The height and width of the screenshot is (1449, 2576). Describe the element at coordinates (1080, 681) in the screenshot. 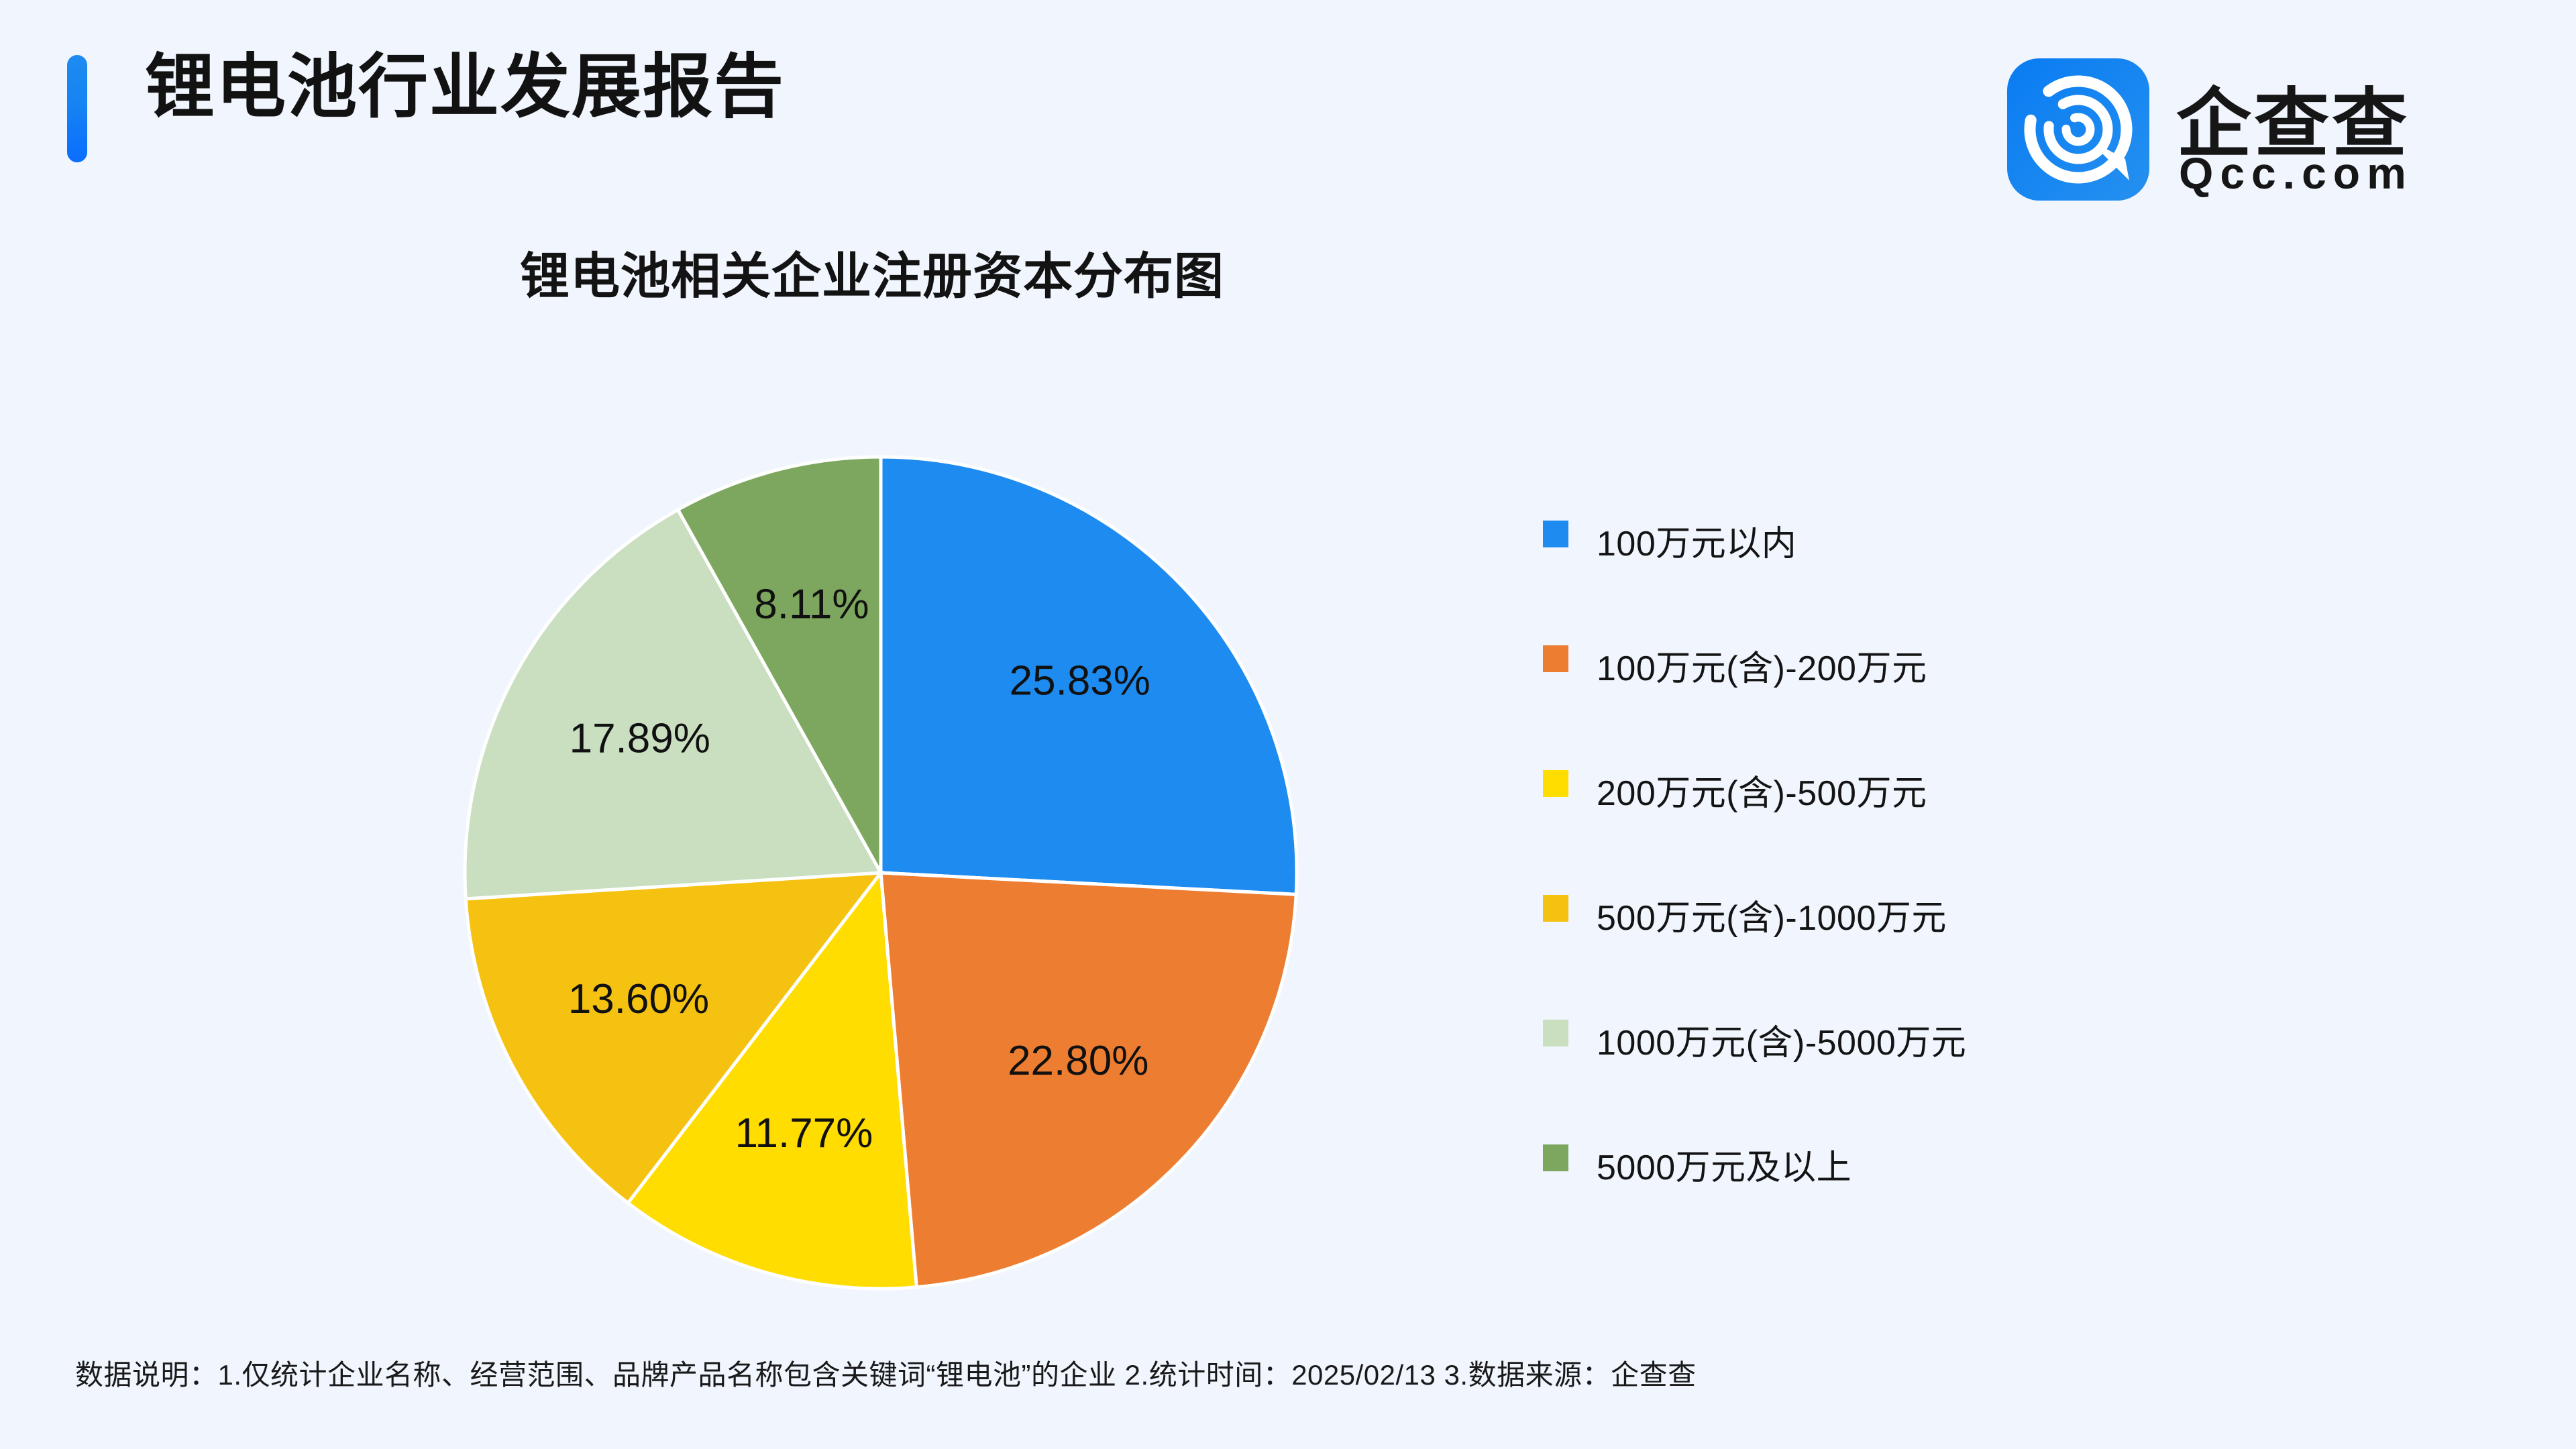

I see `pie-slice-label: 25.83%` at that location.